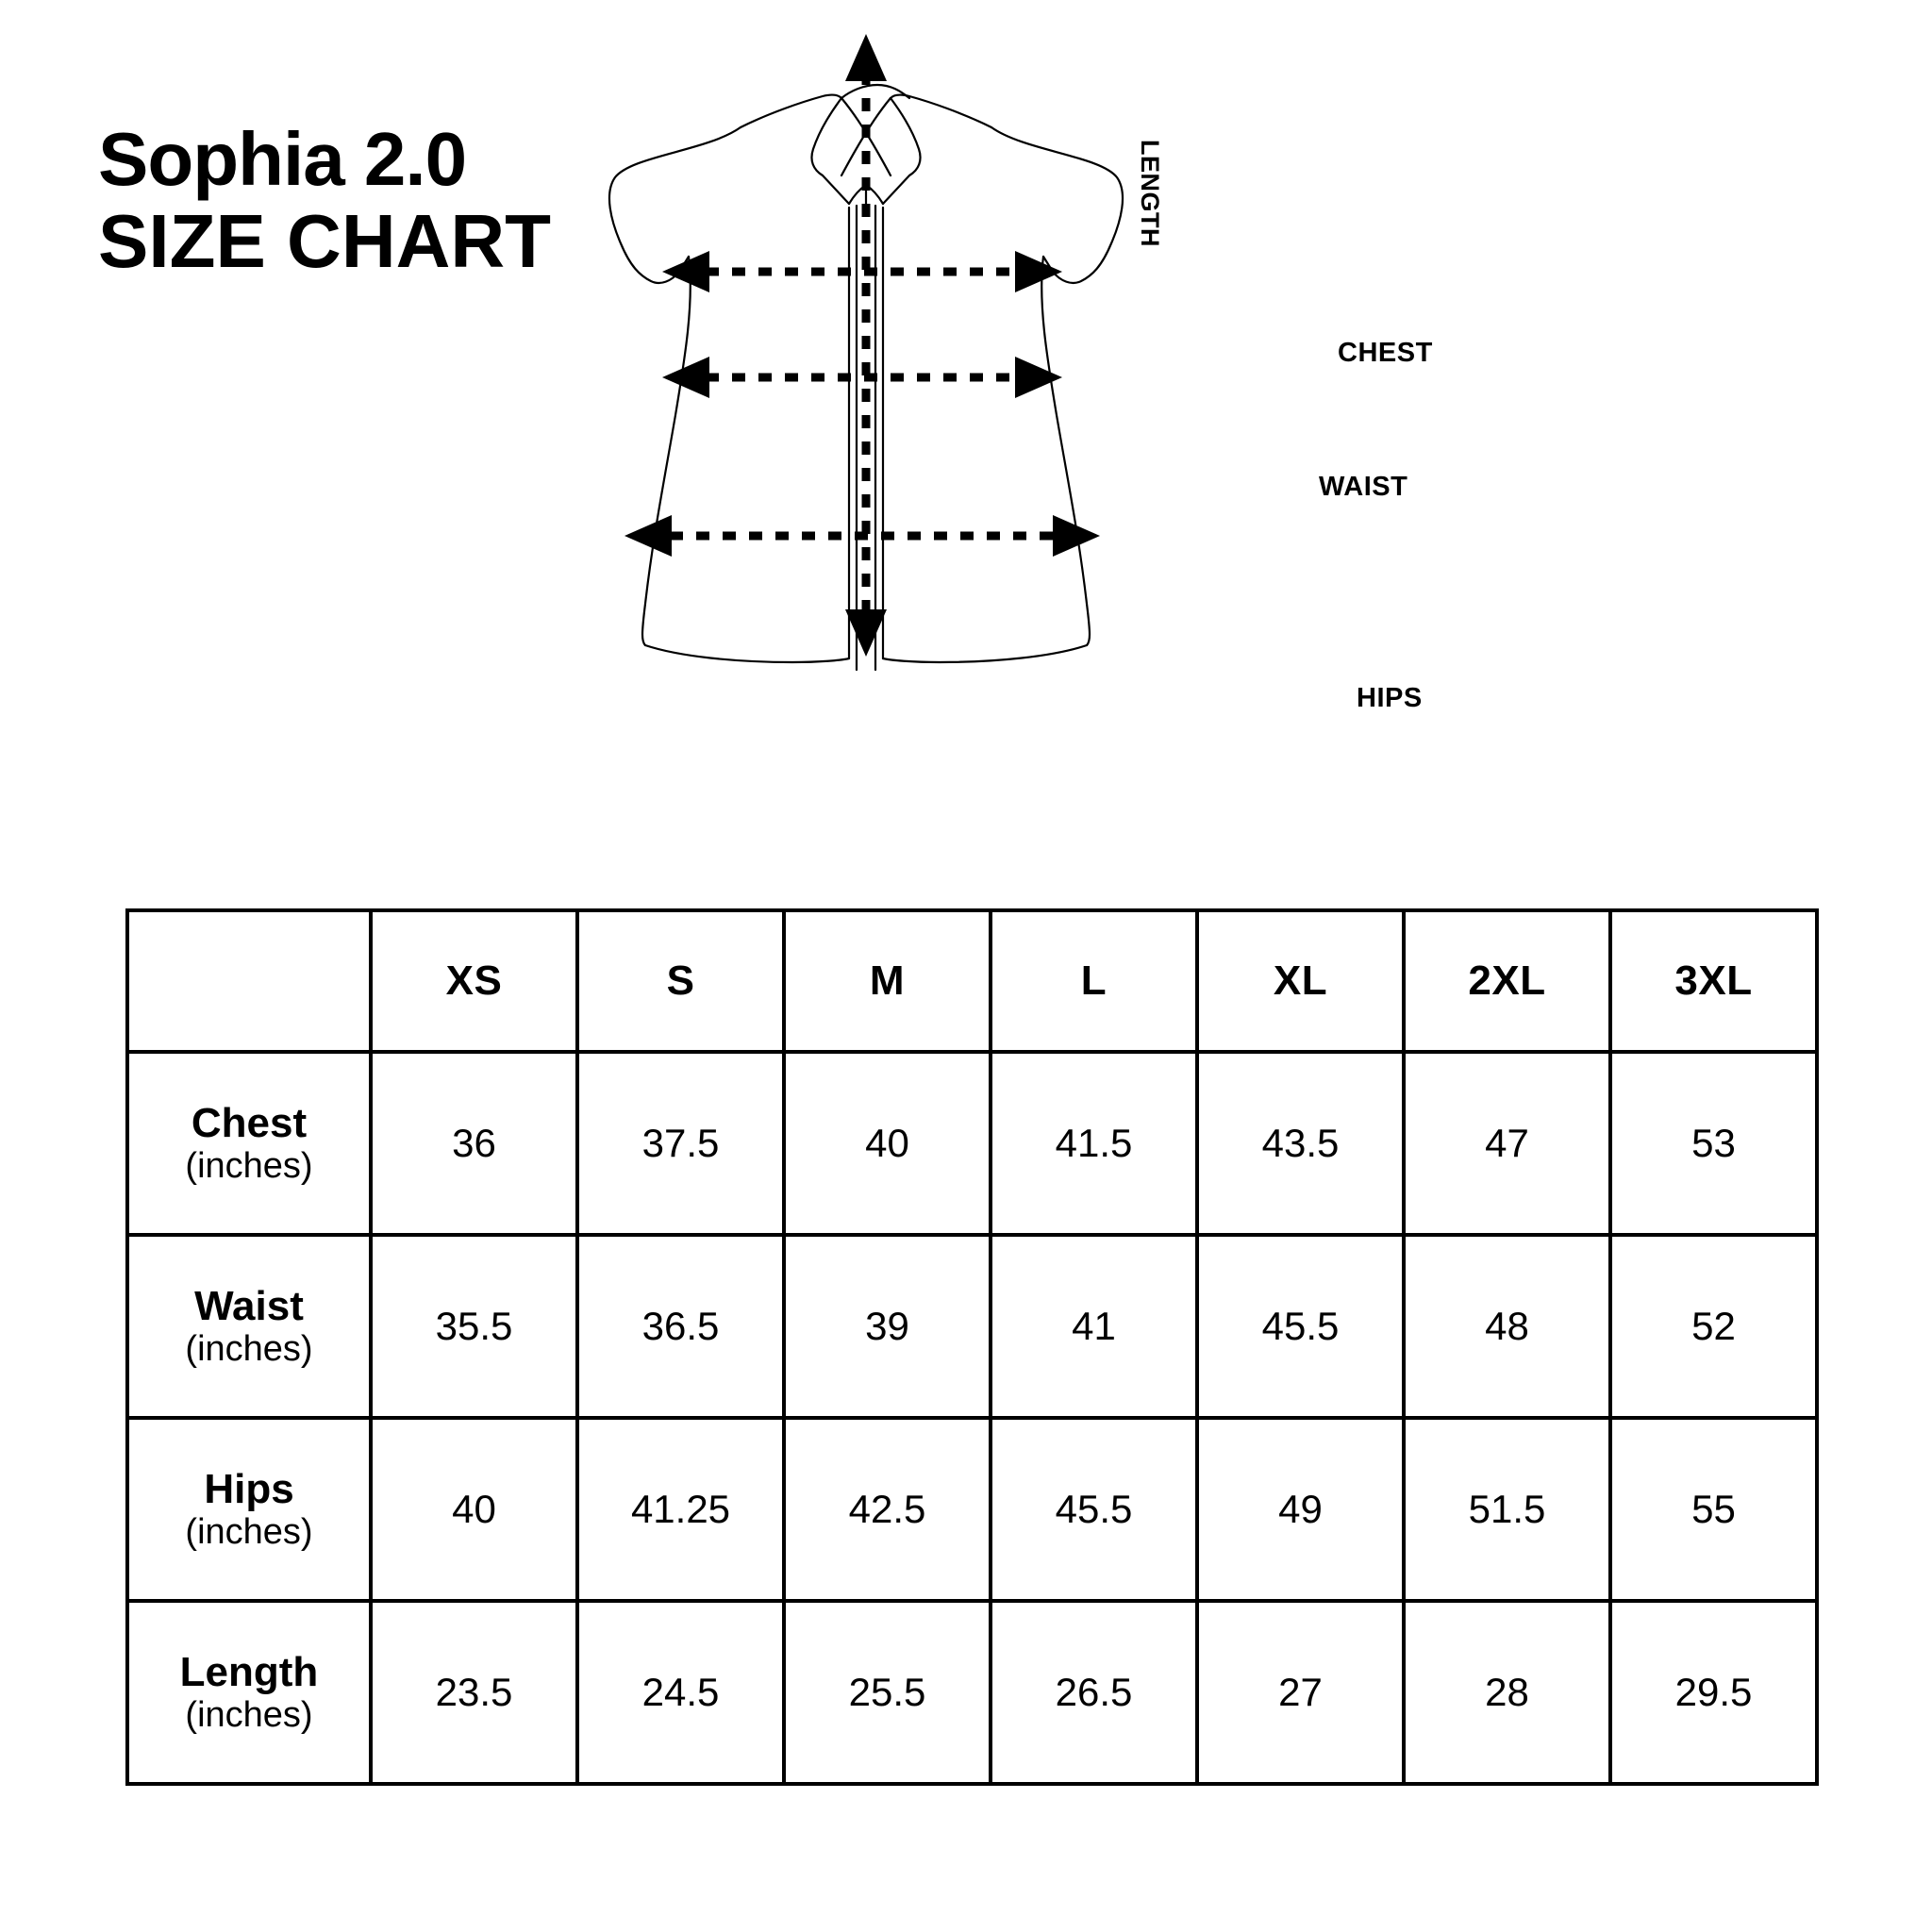 The width and height of the screenshot is (1932, 1932). What do you see at coordinates (474, 1143) in the screenshot?
I see `cell-chest-xs: 36` at bounding box center [474, 1143].